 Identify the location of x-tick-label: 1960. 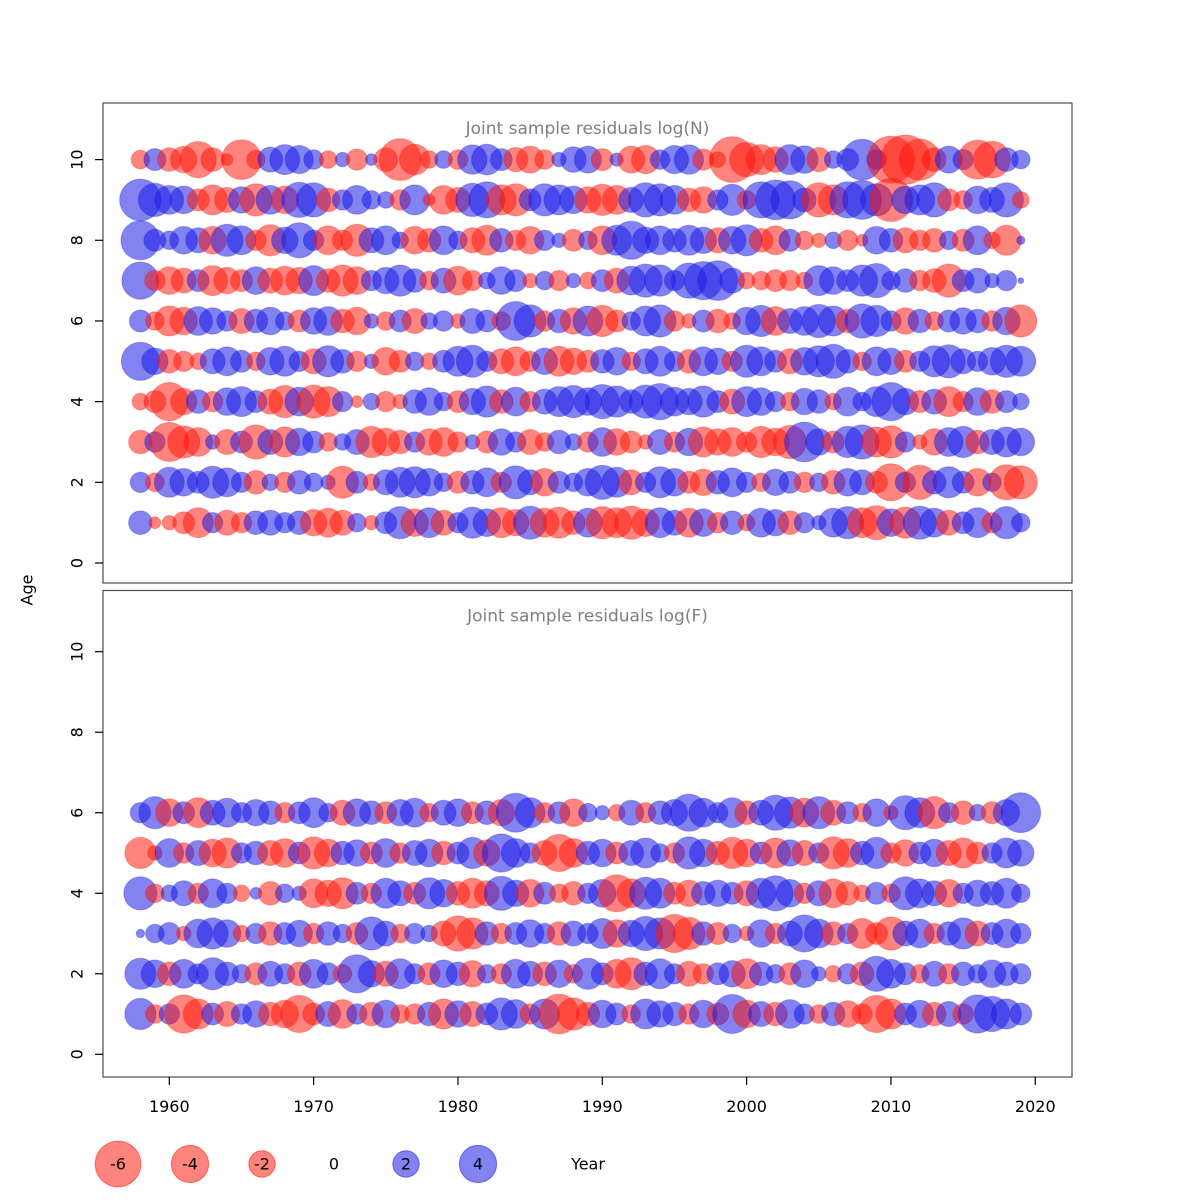
(169, 1106).